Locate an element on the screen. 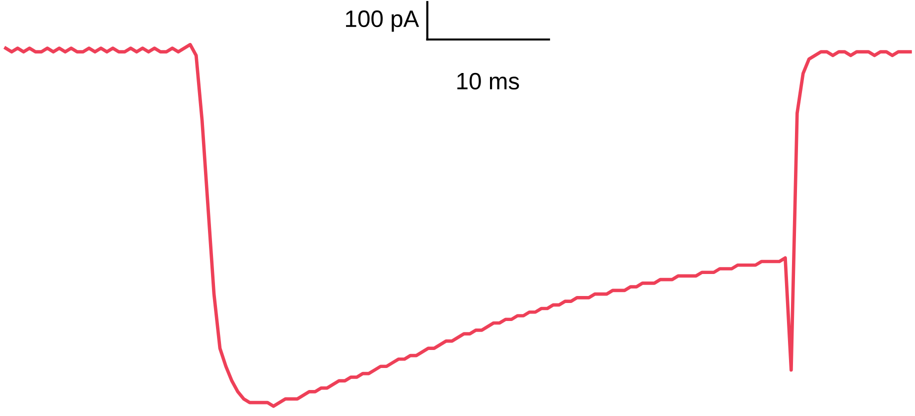 The height and width of the screenshot is (416, 915). text: 100 pA is located at coordinates (383, 21).